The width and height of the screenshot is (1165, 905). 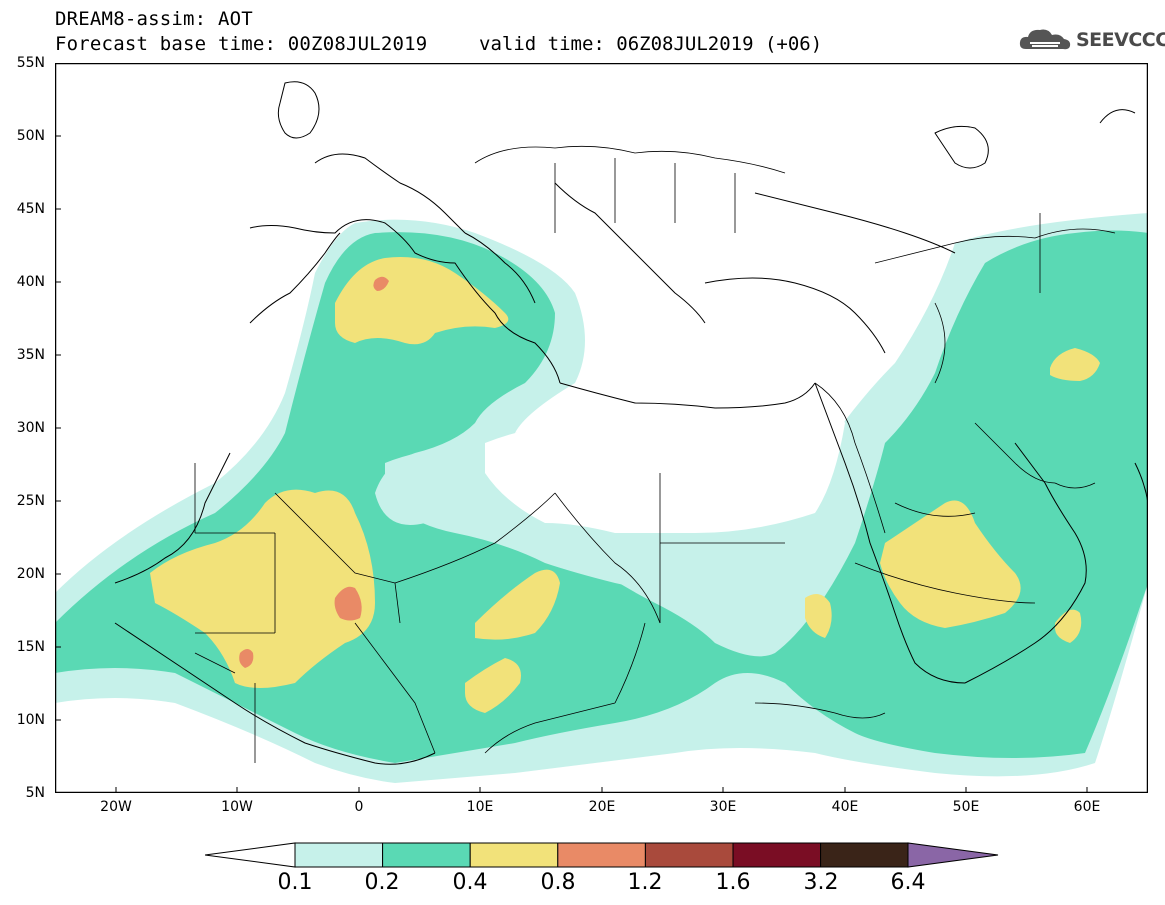 I want to click on lon-label-10w: 10W, so click(x=237, y=807).